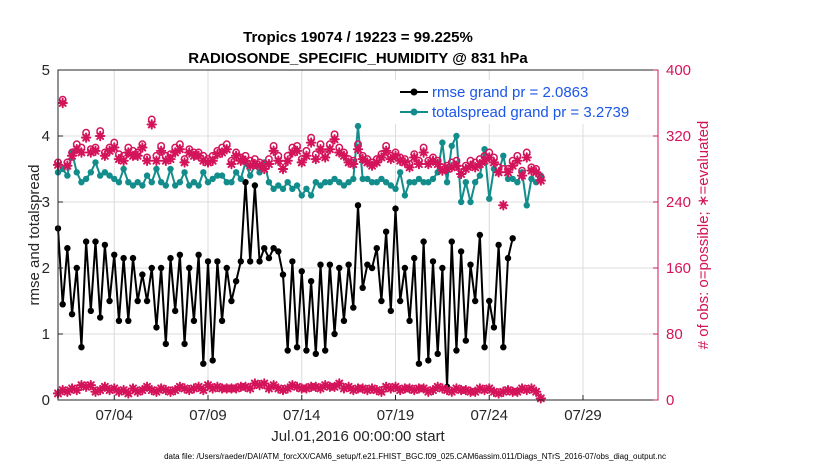 The width and height of the screenshot is (830, 470). I want to click on y-tick-label: 1, so click(46, 334).